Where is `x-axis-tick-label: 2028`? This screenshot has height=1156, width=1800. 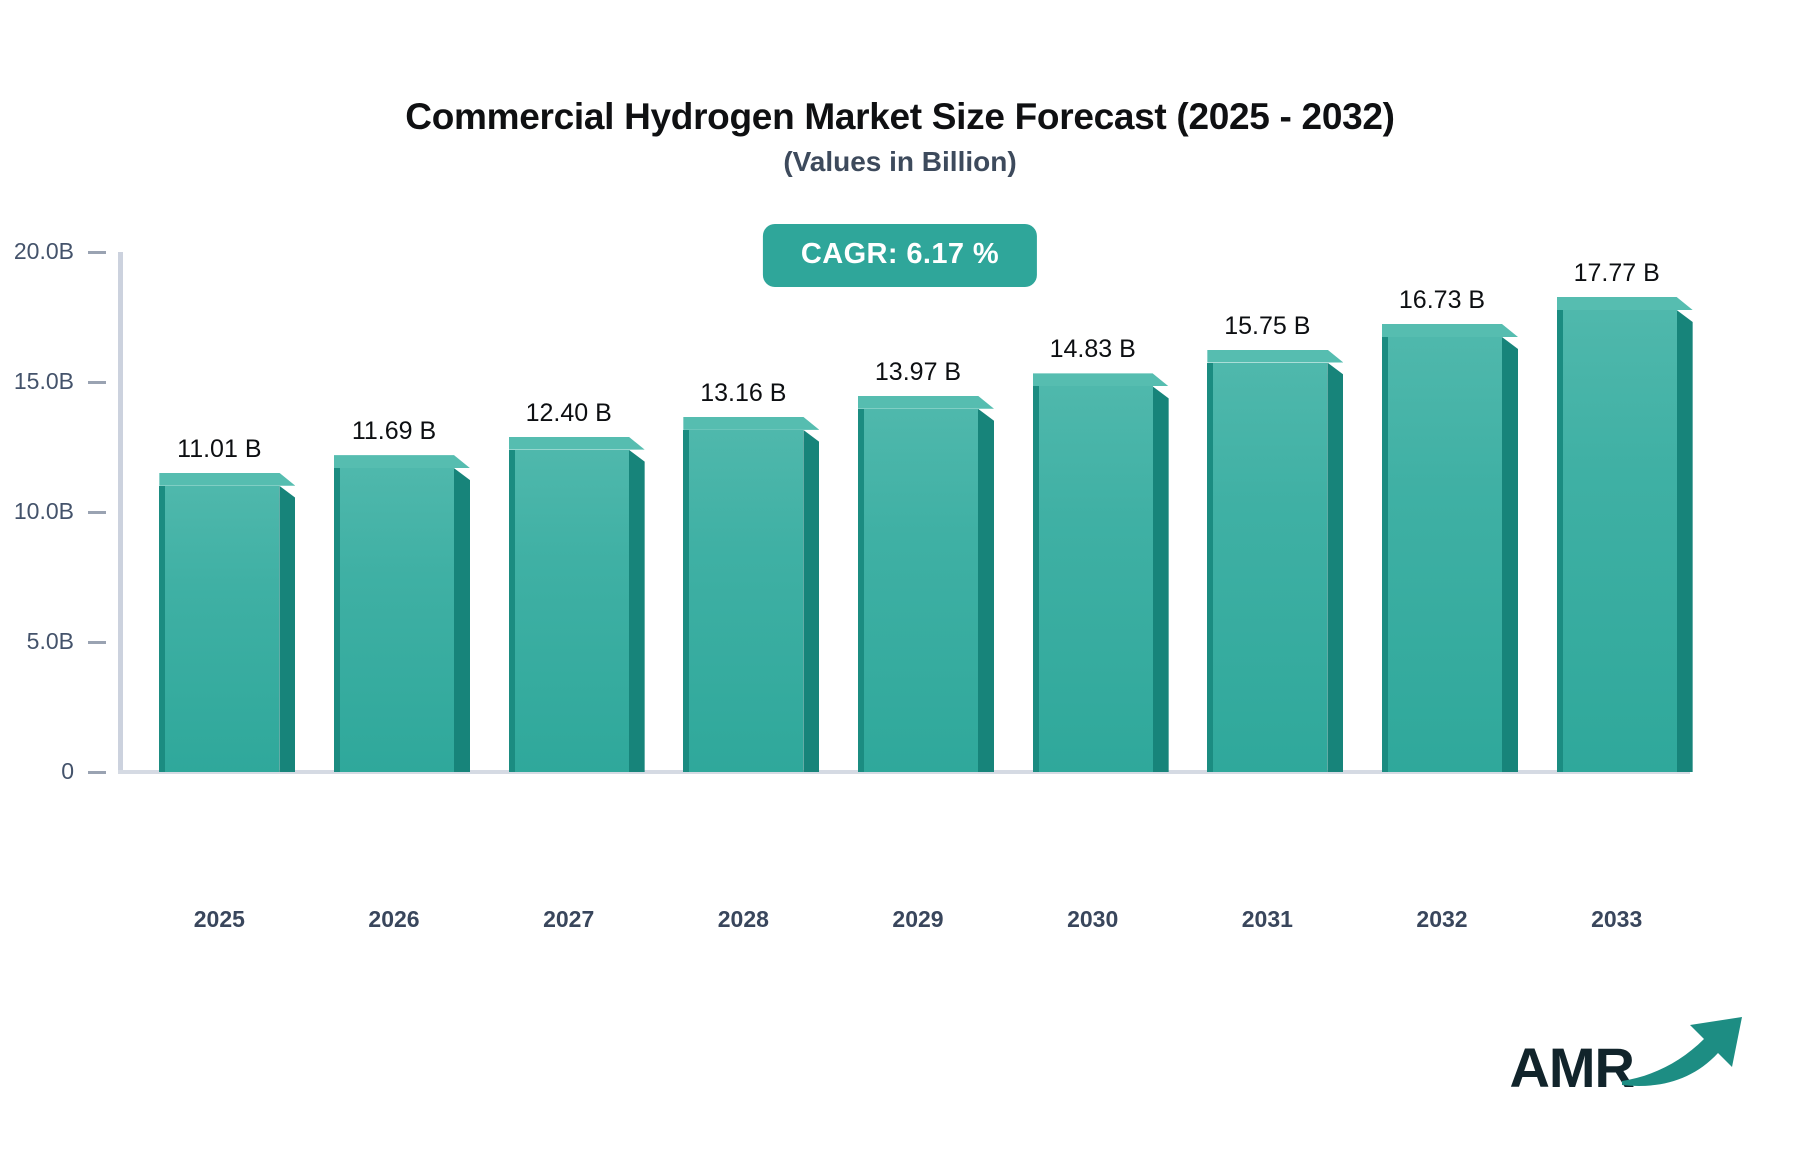 x-axis-tick-label: 2028 is located at coordinates (743, 919).